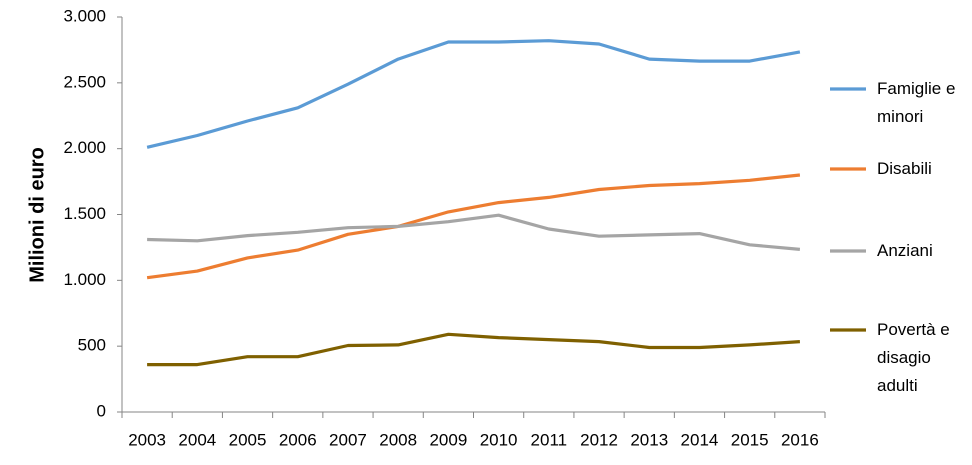 The image size is (972, 465). I want to click on x-tick-label: 2010, so click(499, 439).